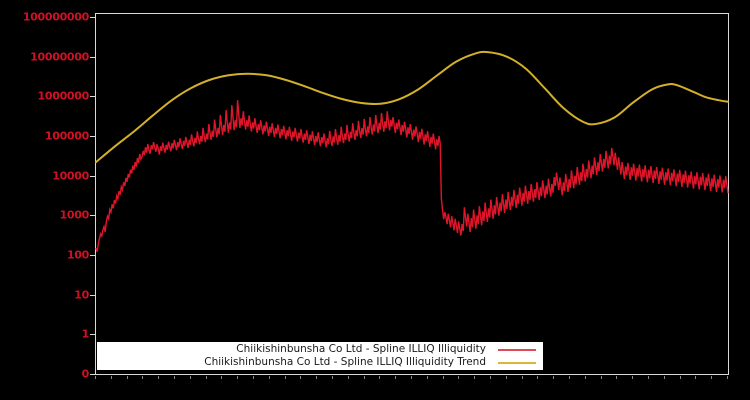 Image resolution: width=750 pixels, height=400 pixels. Describe the element at coordinates (81, 295) in the screenshot. I see `y-tick-label: 10` at that location.